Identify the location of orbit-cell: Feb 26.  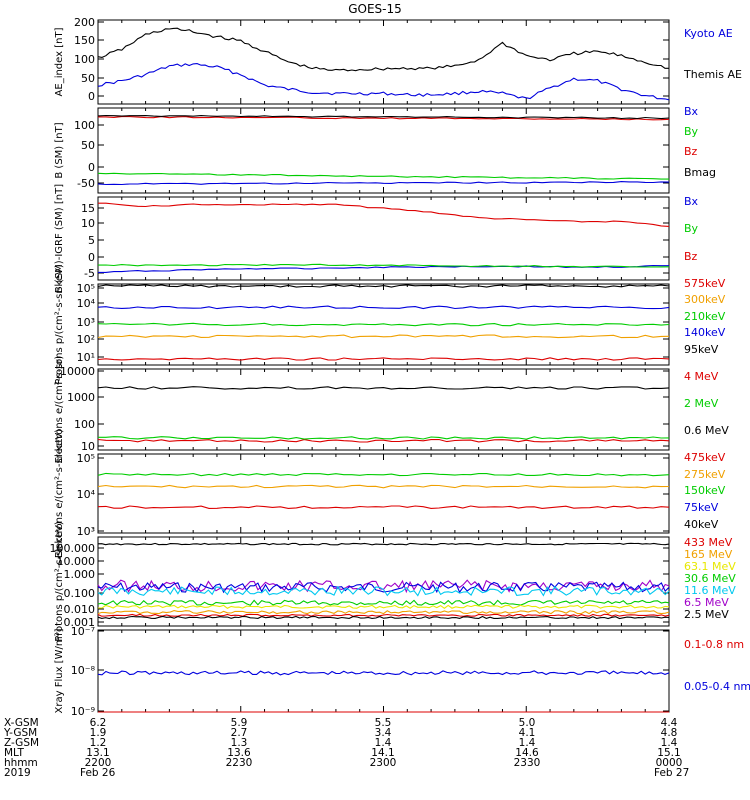
(98, 773).